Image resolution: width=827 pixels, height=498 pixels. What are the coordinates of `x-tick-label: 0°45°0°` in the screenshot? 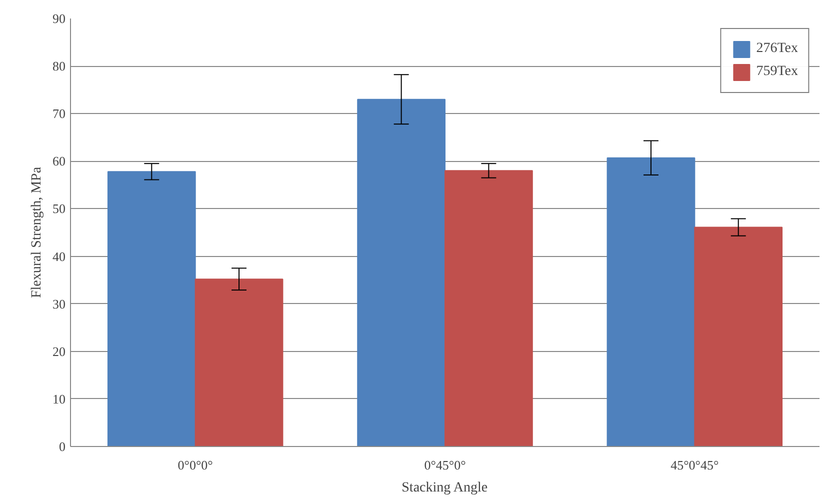 It's located at (445, 465).